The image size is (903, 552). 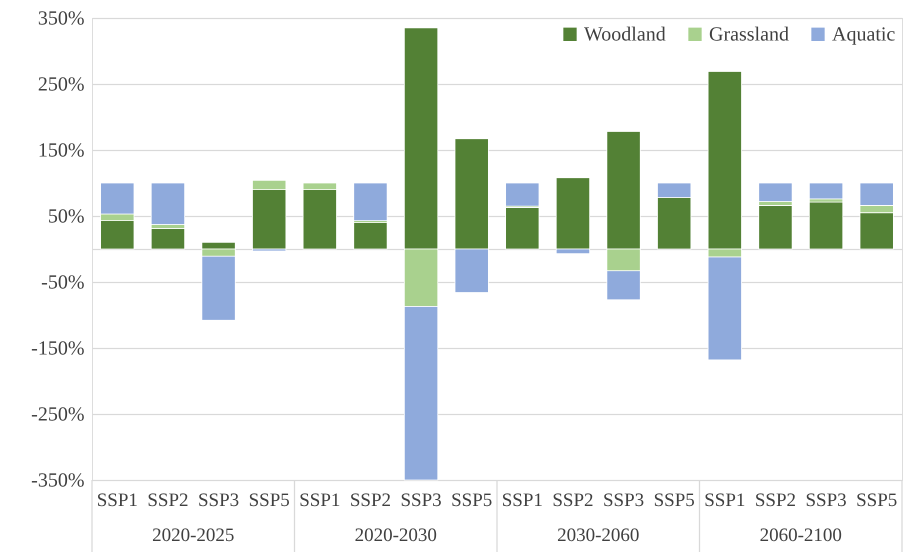 I want to click on y-tick-label: -250%, so click(x=57, y=415).